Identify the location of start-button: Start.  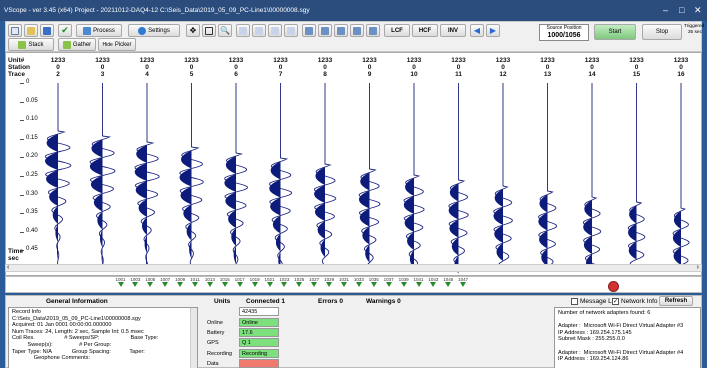
(615, 32).